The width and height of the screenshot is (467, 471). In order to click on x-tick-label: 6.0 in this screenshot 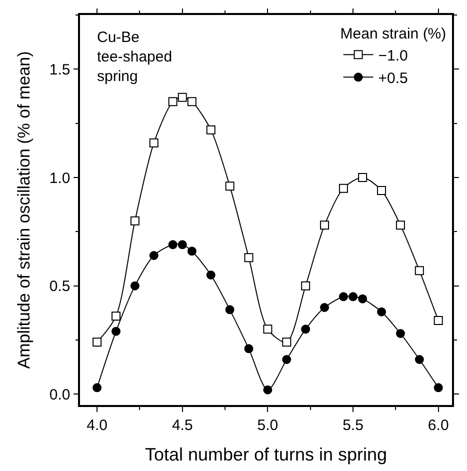, I will do `click(438, 425)`.